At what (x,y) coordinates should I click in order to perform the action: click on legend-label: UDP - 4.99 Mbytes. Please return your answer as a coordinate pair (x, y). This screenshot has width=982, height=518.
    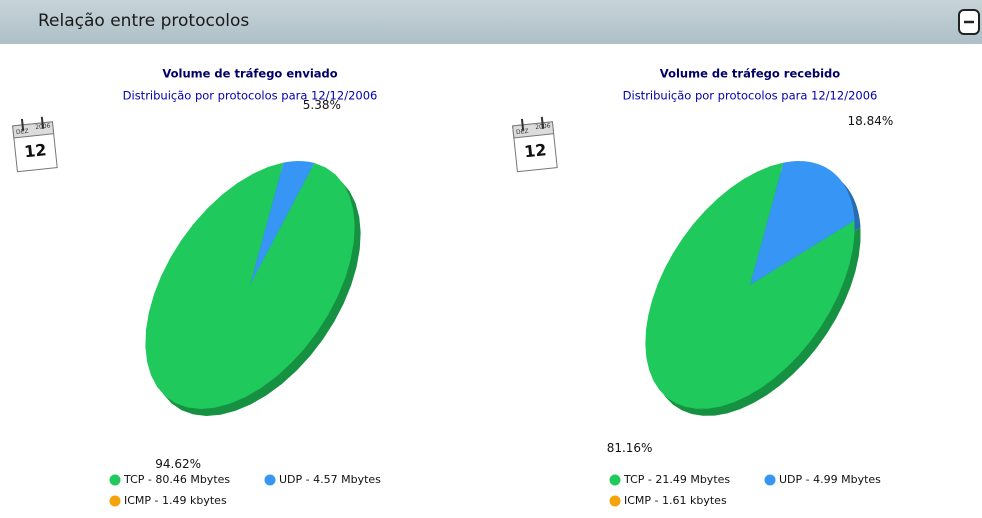
    Looking at the image, I should click on (830, 479).